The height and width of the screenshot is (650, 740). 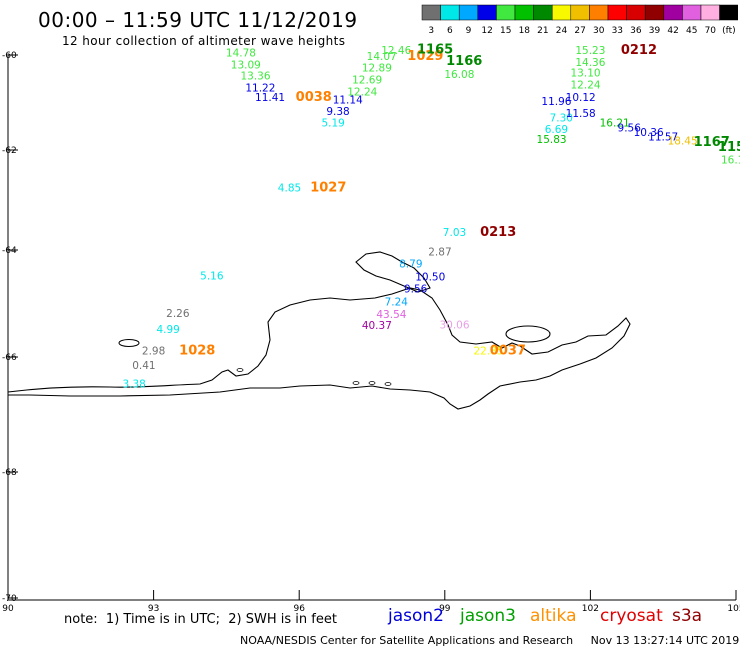 I want to click on colorbar-label: 24, so click(x=562, y=31).